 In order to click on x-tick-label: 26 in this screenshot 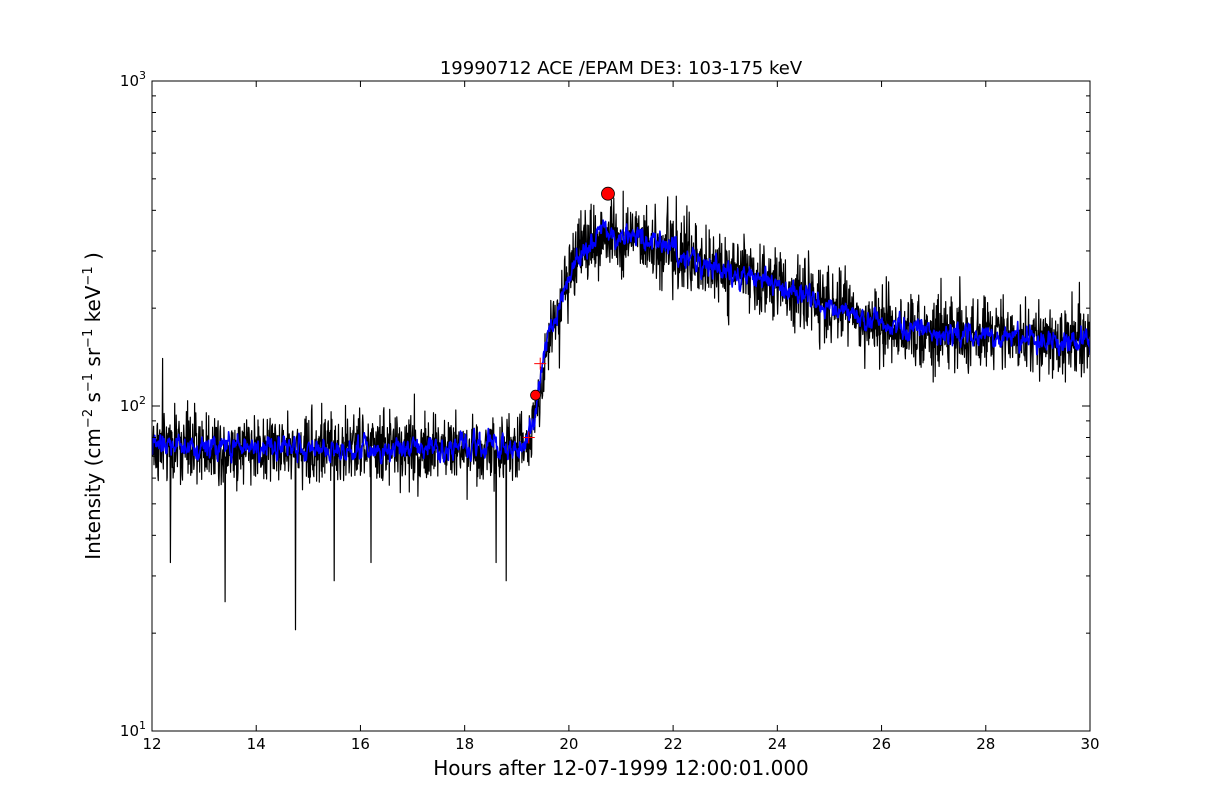, I will do `click(881, 744)`.